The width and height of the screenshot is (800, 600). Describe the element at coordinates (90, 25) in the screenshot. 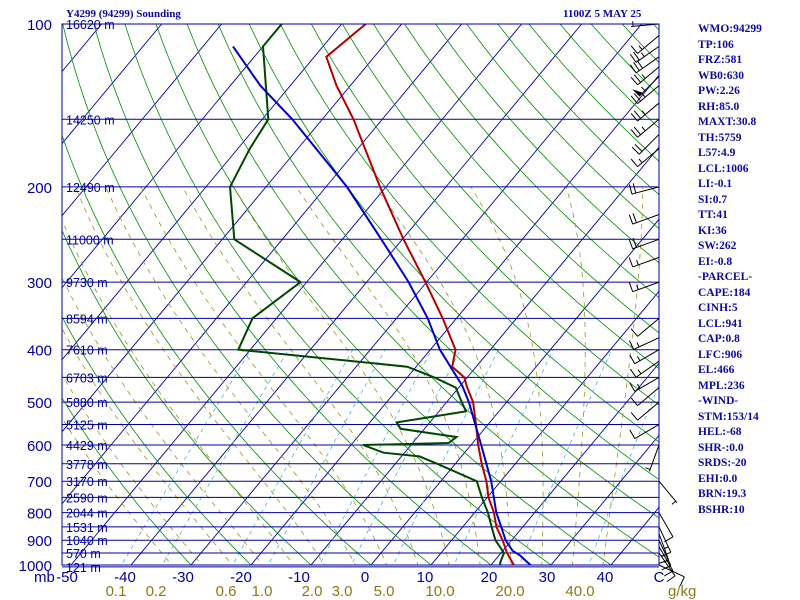

I see `height-label: 16620 m` at that location.